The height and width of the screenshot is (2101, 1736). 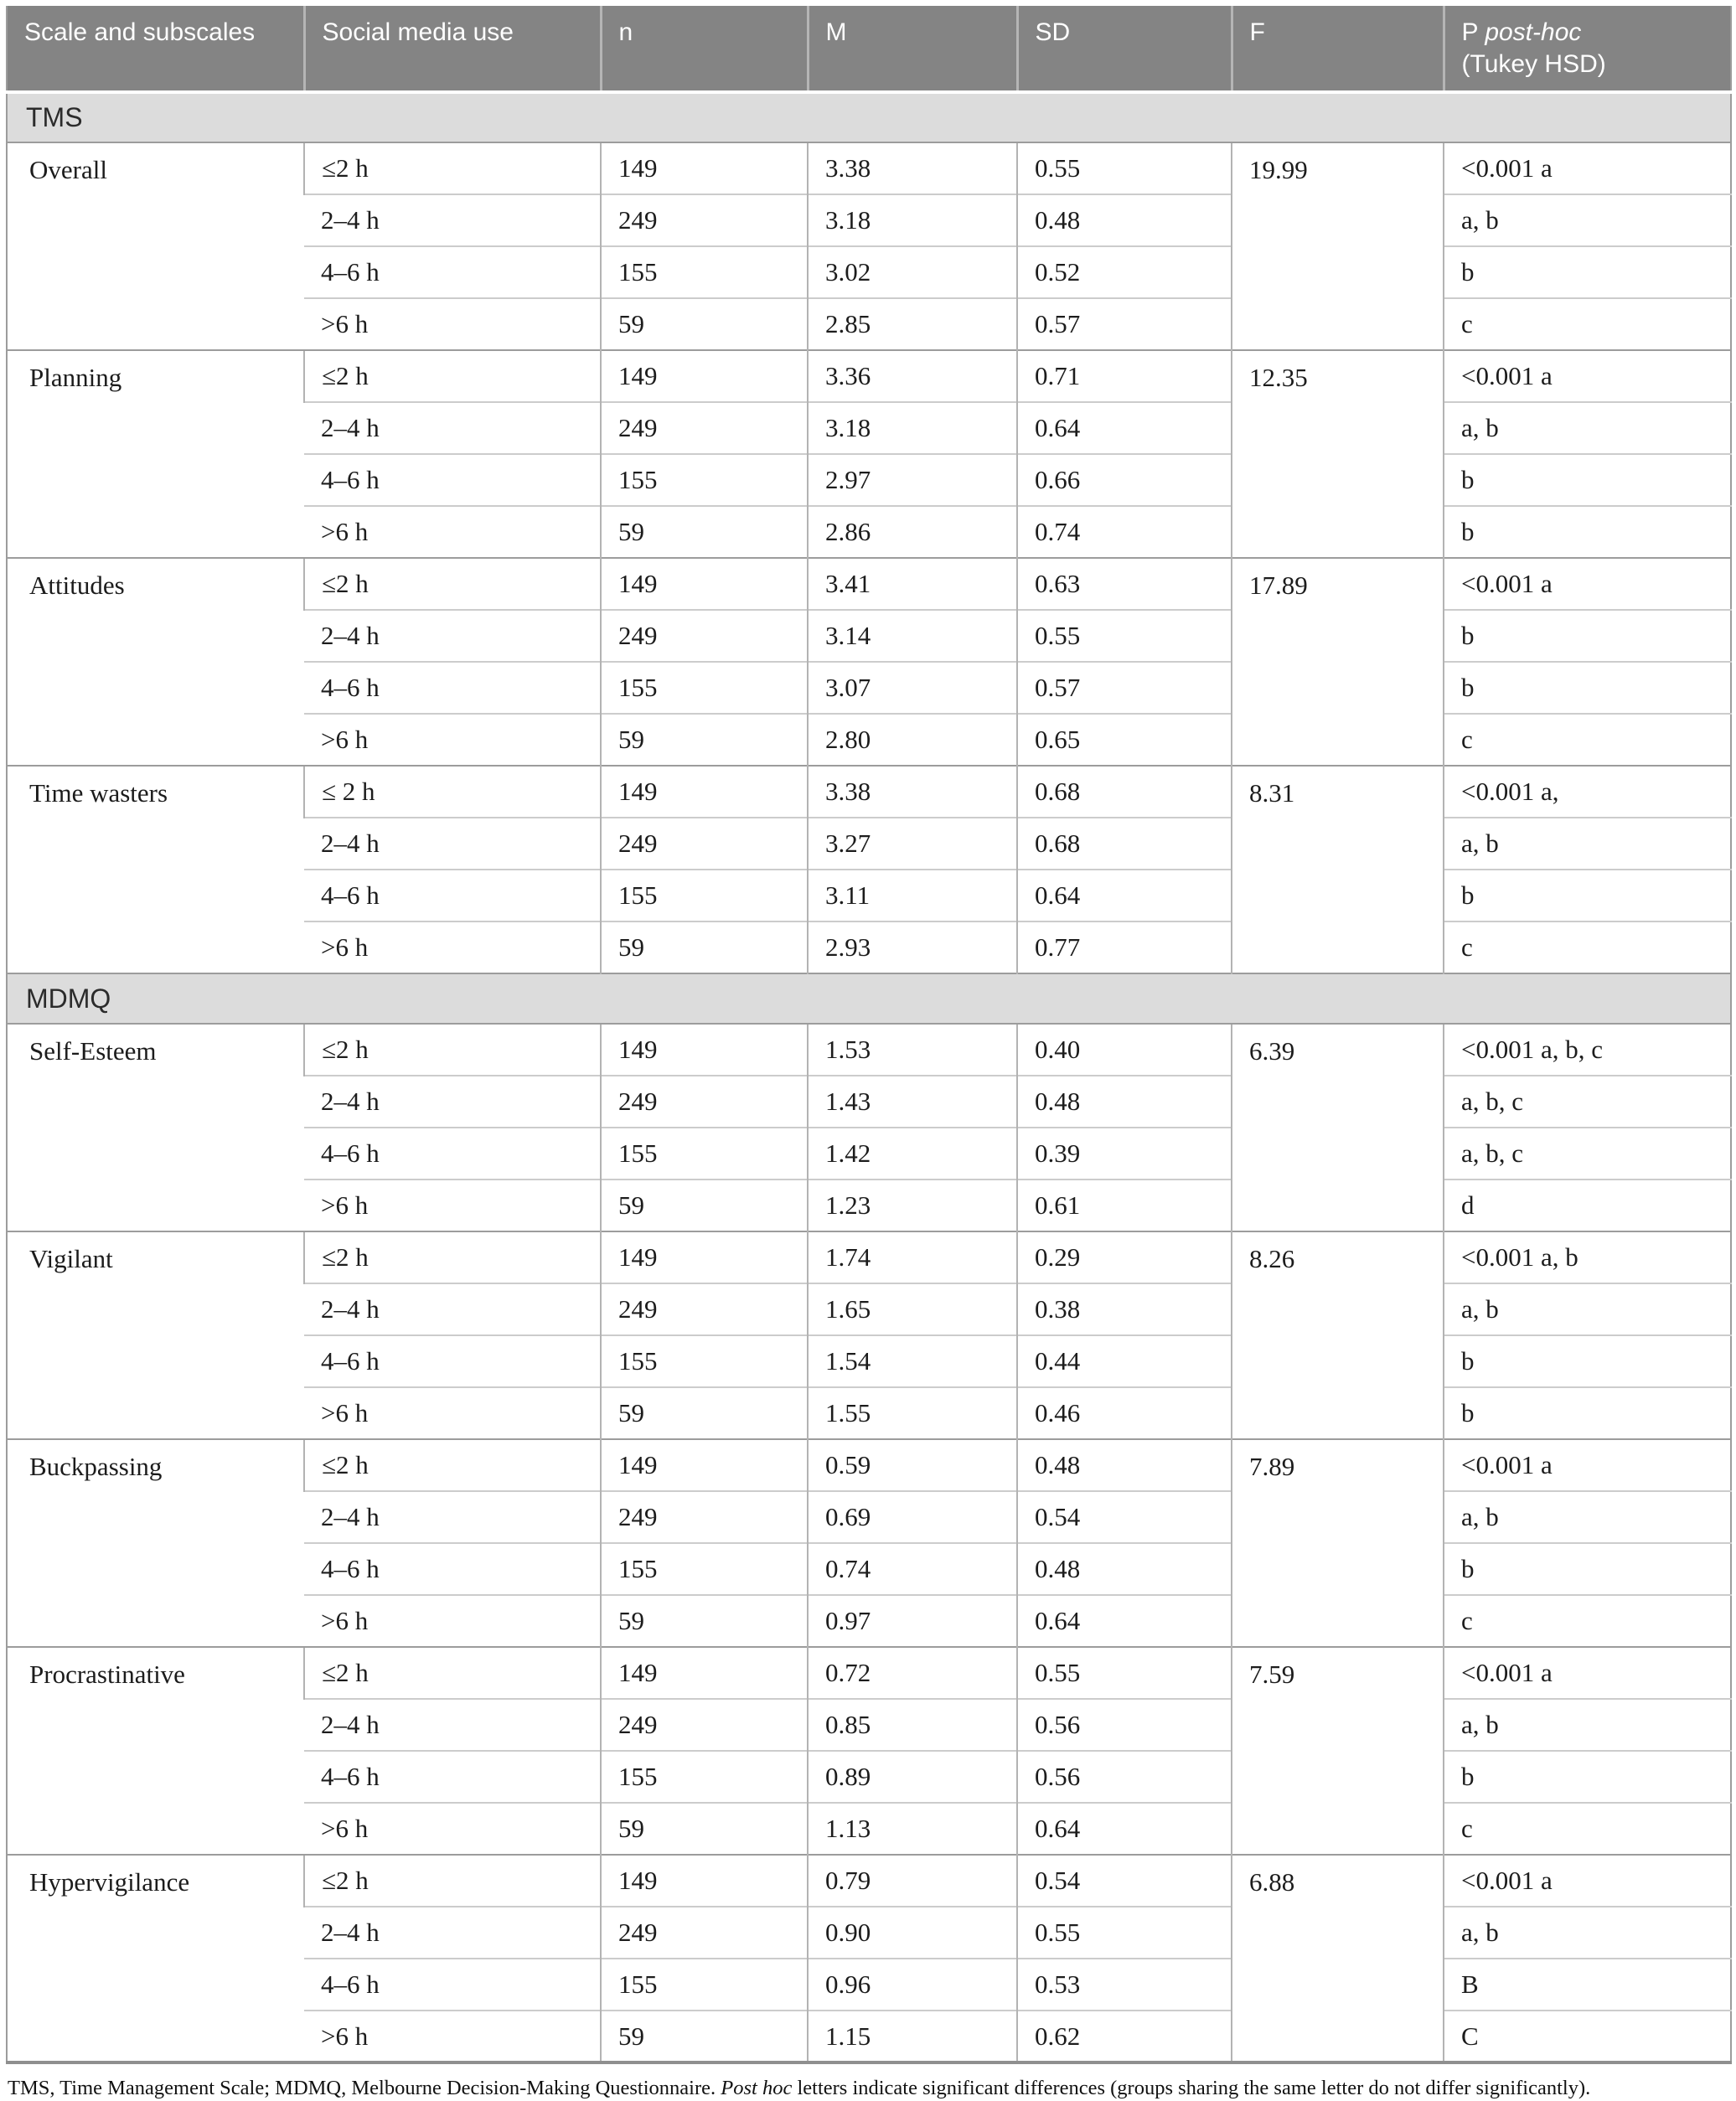 What do you see at coordinates (869, 1932) in the screenshot?
I see `table-row: 2–4 h 249 0.90 0.55 a, b` at bounding box center [869, 1932].